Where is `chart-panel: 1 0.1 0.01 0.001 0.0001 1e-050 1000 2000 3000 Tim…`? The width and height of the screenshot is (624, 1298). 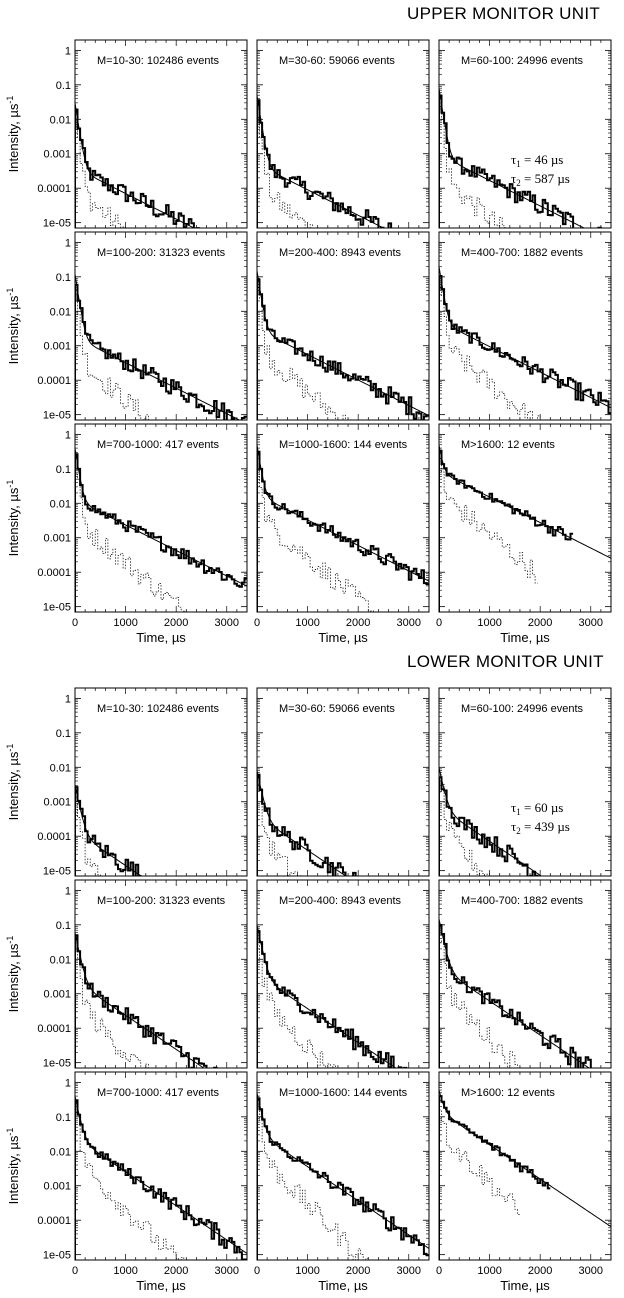
chart-panel: 1 0.1 0.01 0.001 0.0001 1e-050 1000 2000 3000 Tim… is located at coordinates (126, 1182).